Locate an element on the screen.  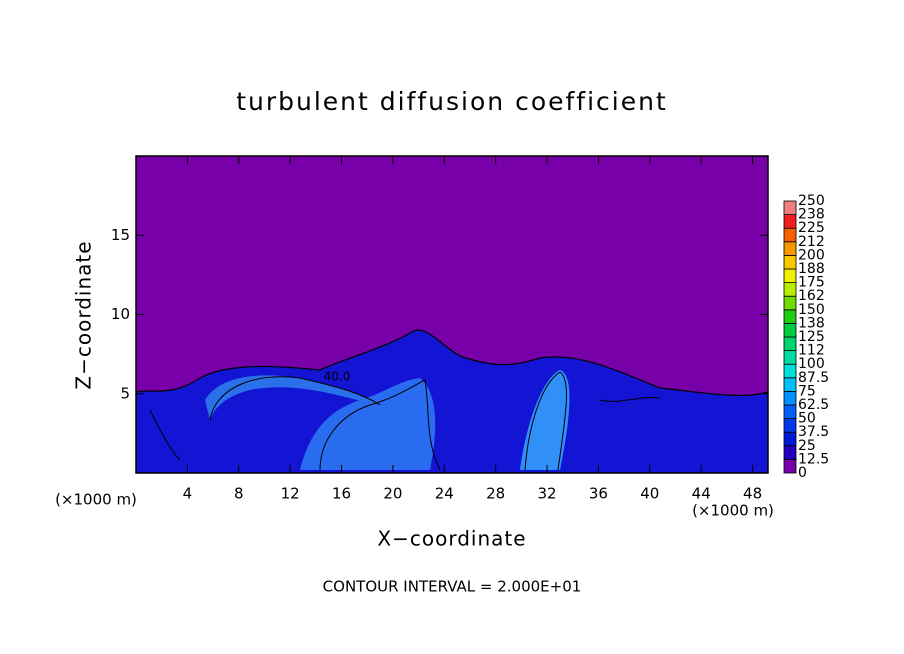
colorbar-label: 100 is located at coordinates (811, 364).